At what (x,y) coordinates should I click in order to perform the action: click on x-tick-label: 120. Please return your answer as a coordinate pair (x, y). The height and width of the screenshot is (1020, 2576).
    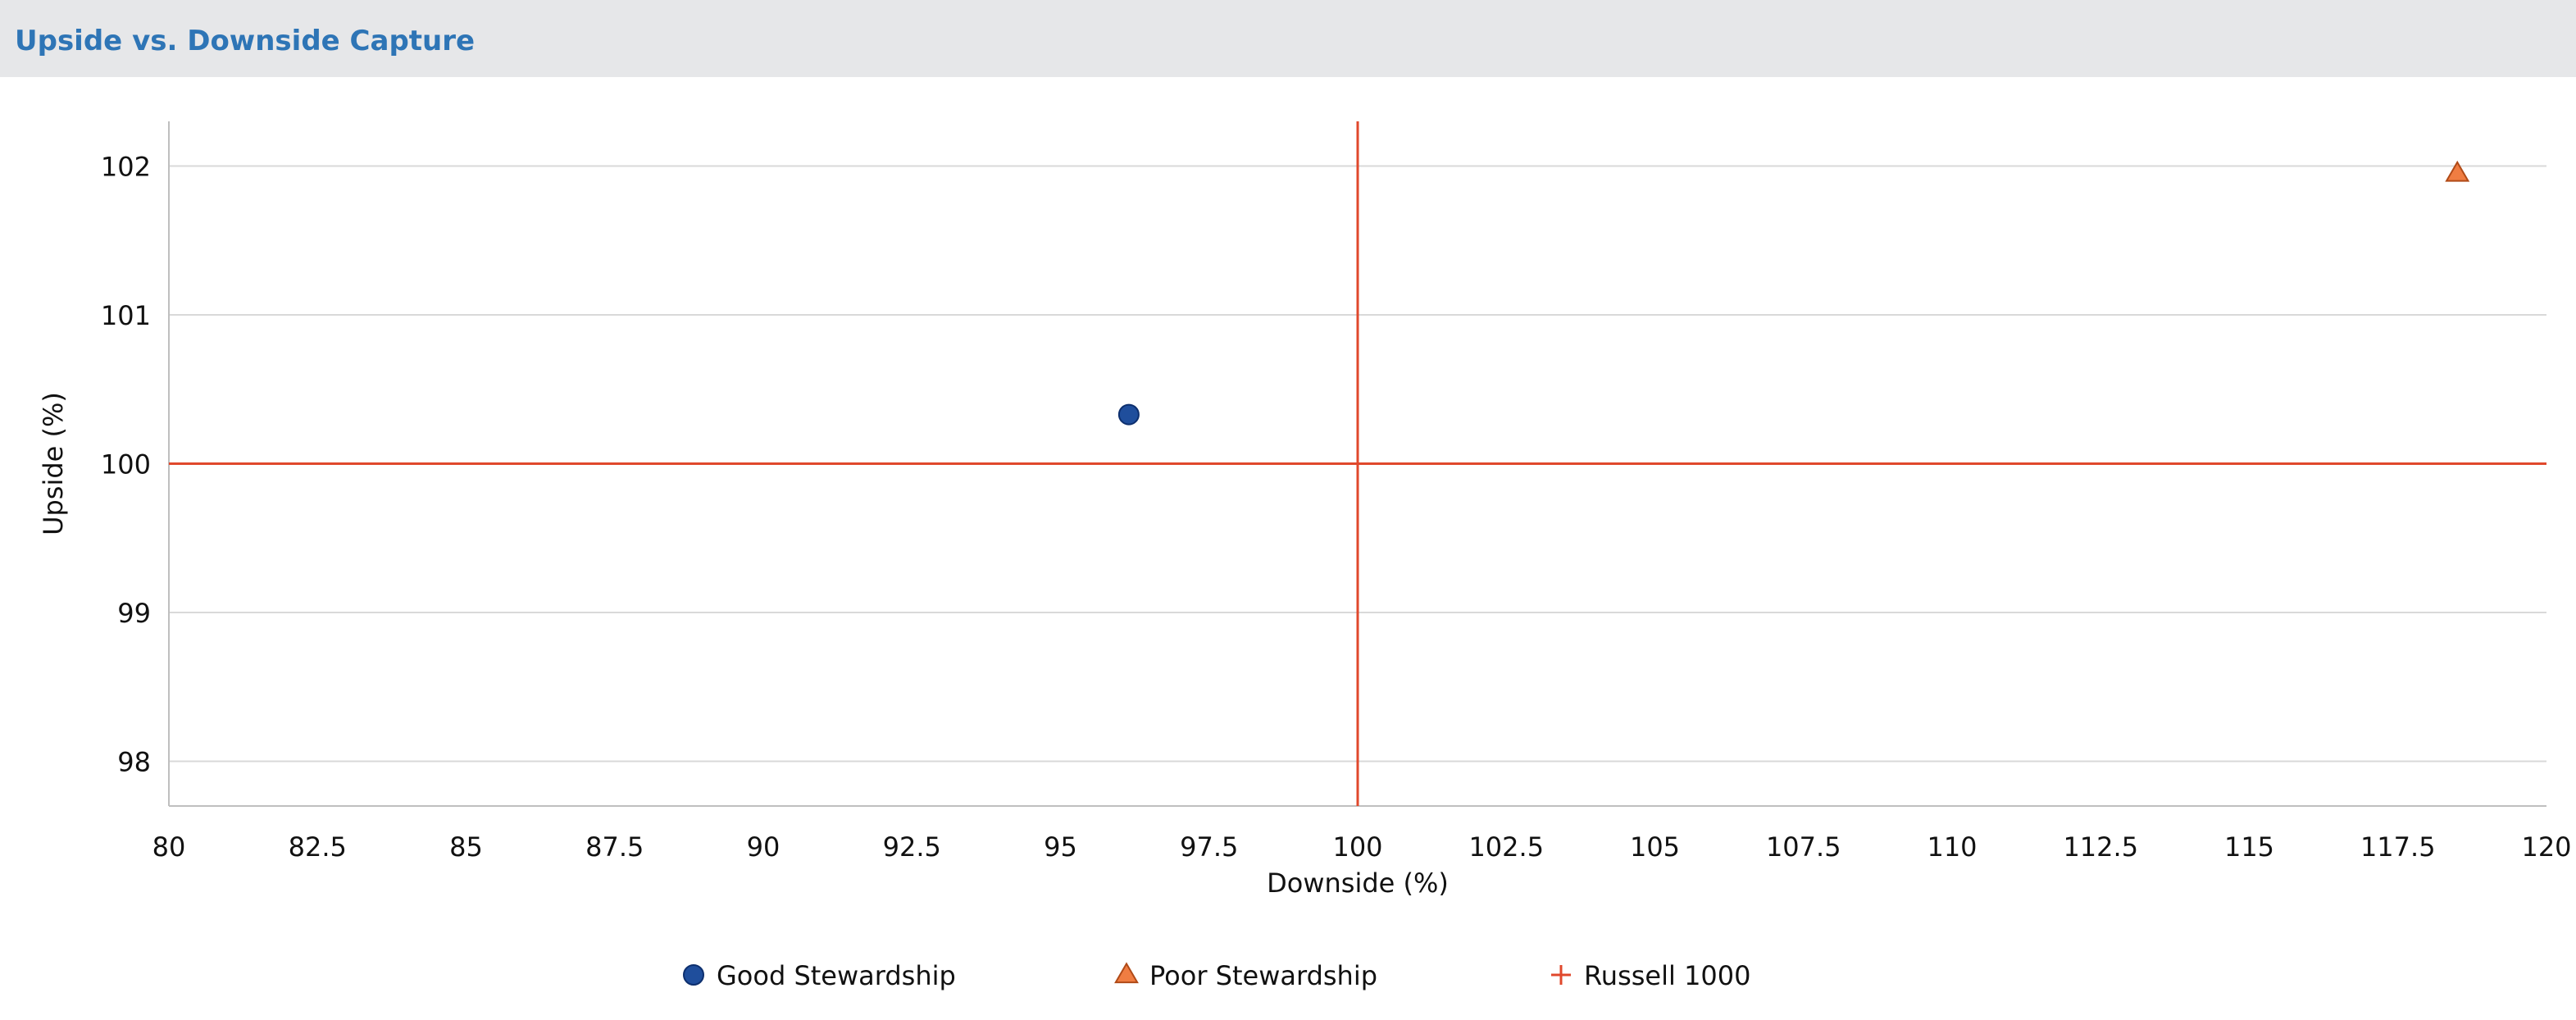
    Looking at the image, I should click on (2546, 847).